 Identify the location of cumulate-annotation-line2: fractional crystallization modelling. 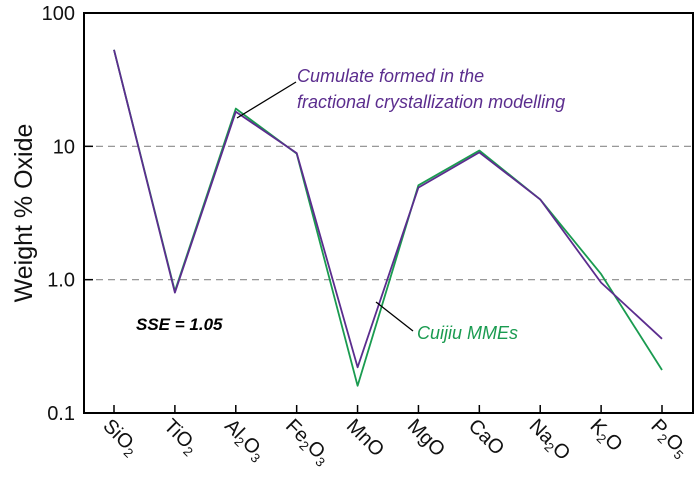
(431, 102).